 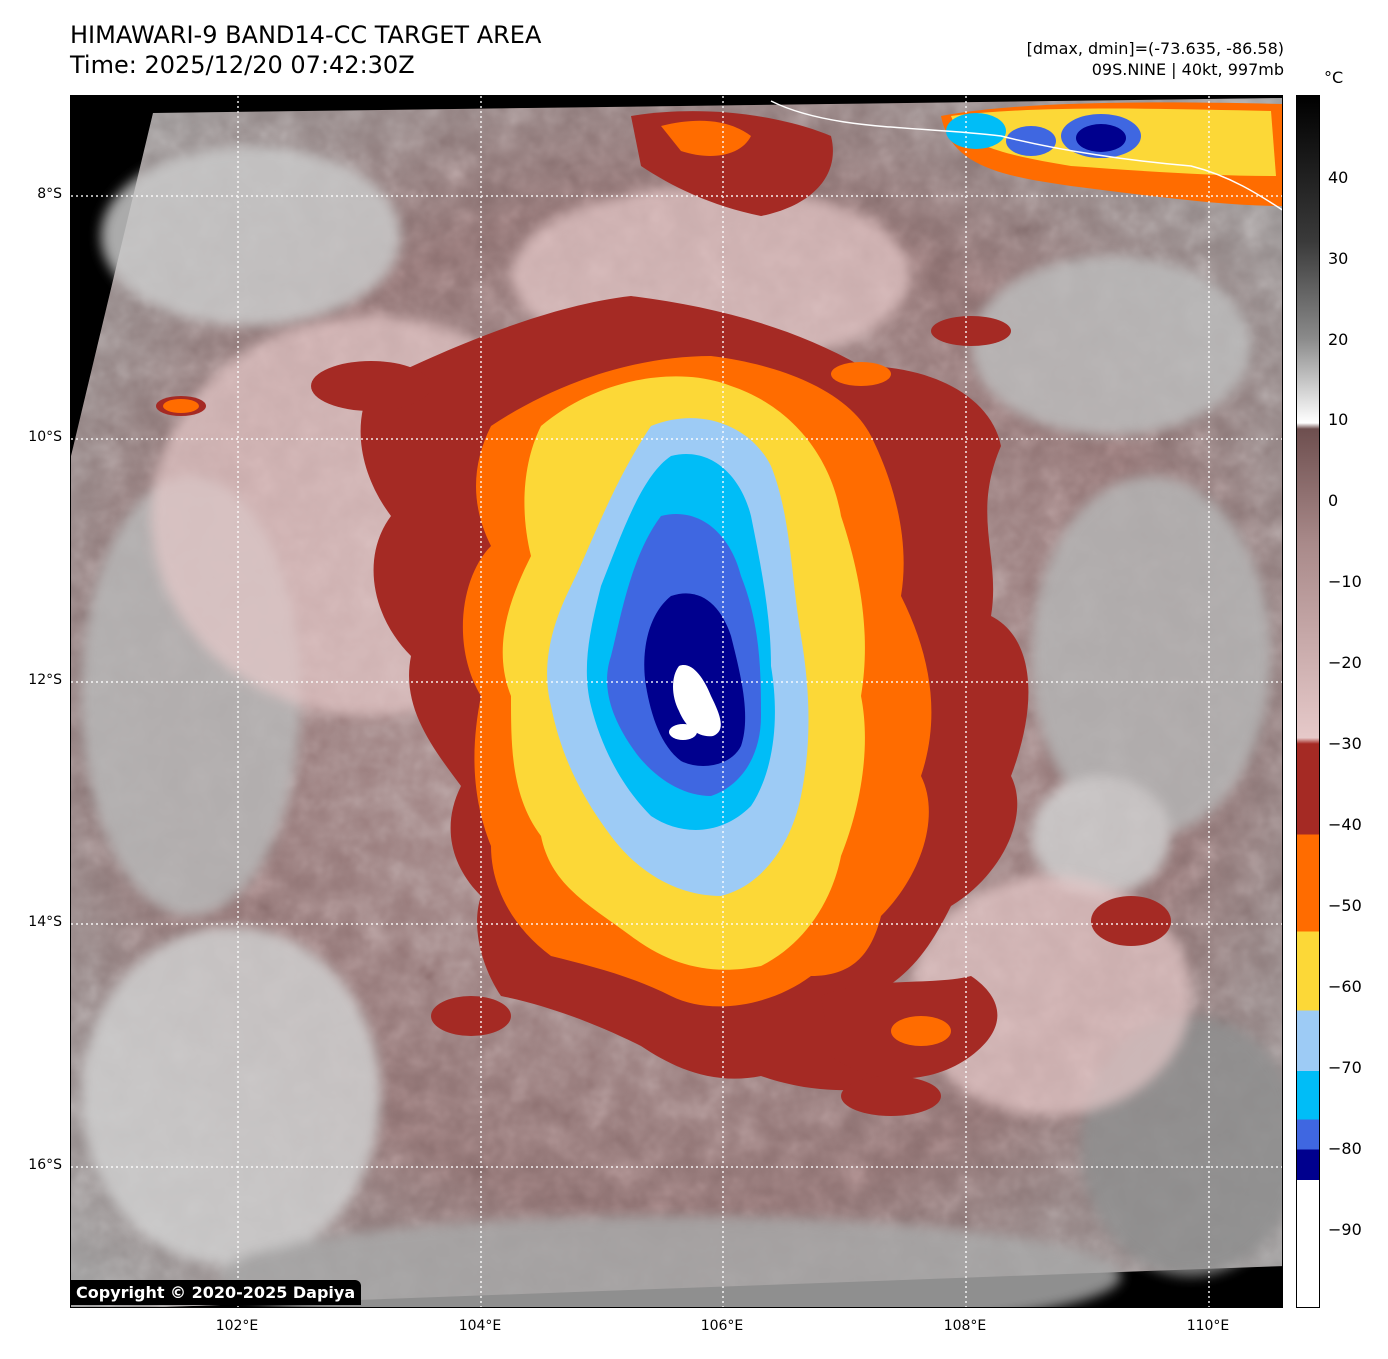 What do you see at coordinates (49, 194) in the screenshot?
I see `lat-label-8s: 8°S` at bounding box center [49, 194].